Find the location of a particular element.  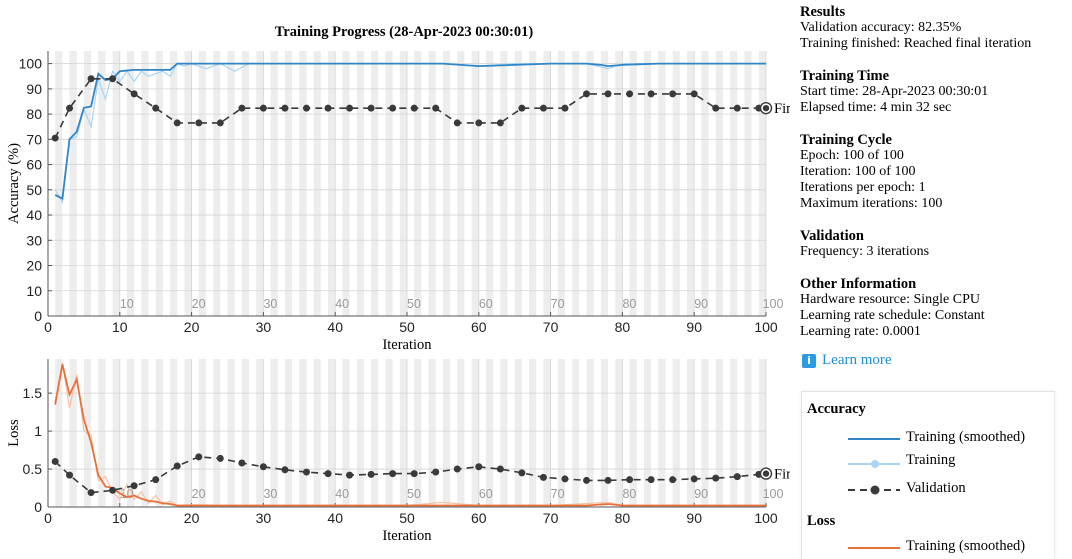

training-time-line: Elapsed time: 4 min 32 sec is located at coordinates (876, 107).